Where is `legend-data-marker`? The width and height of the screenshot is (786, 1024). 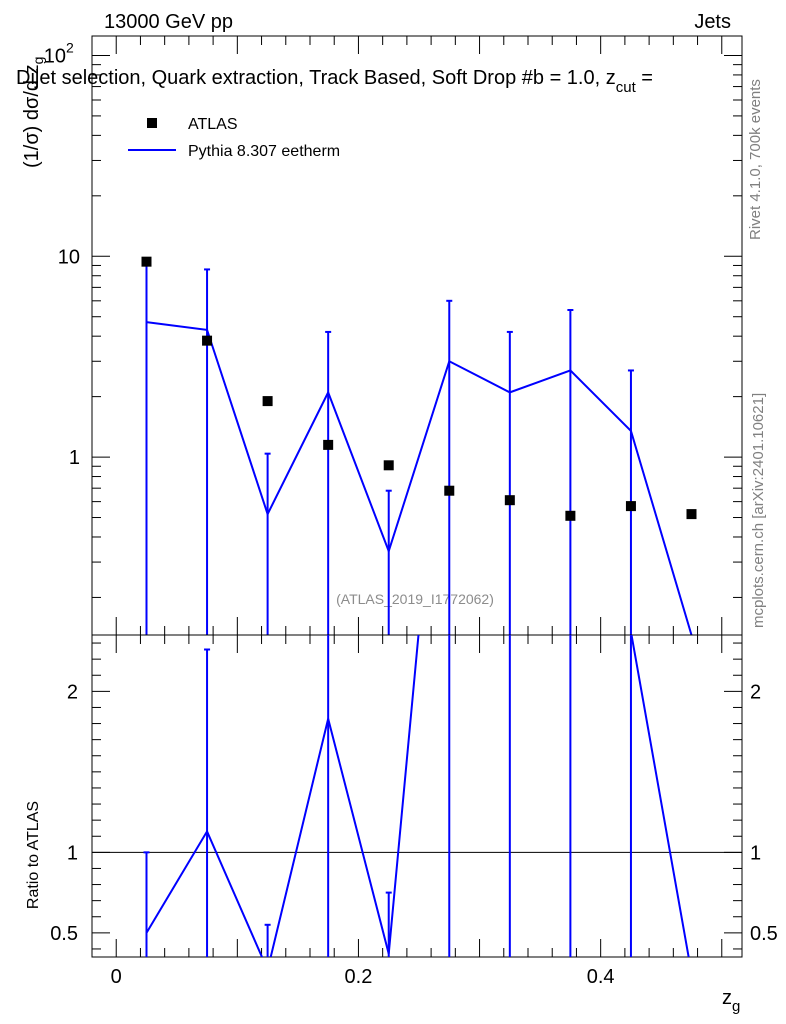
legend-data-marker is located at coordinates (152, 123).